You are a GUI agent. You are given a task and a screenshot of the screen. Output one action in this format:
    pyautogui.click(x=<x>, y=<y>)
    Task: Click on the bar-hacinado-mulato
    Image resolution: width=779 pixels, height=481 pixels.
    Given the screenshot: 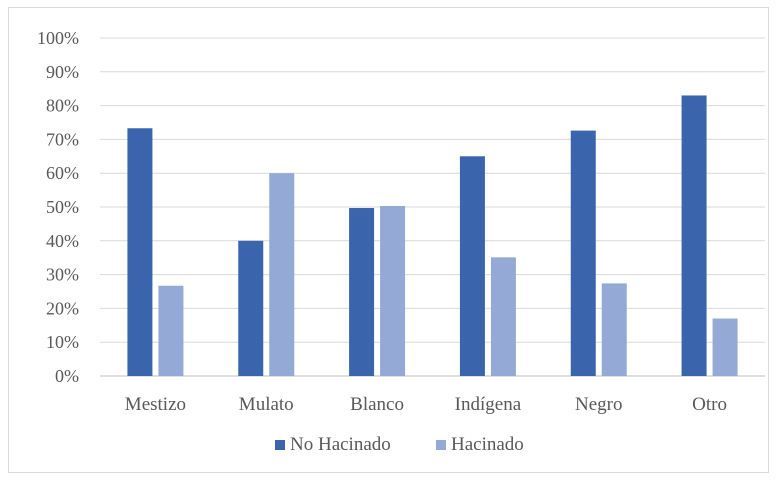 What is the action you would take?
    pyautogui.click(x=282, y=274)
    